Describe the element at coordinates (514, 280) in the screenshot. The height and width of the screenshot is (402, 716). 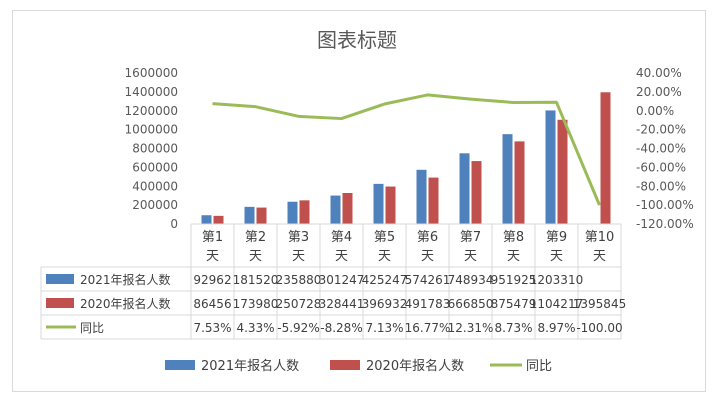
I see `table-cell: 951925` at that location.